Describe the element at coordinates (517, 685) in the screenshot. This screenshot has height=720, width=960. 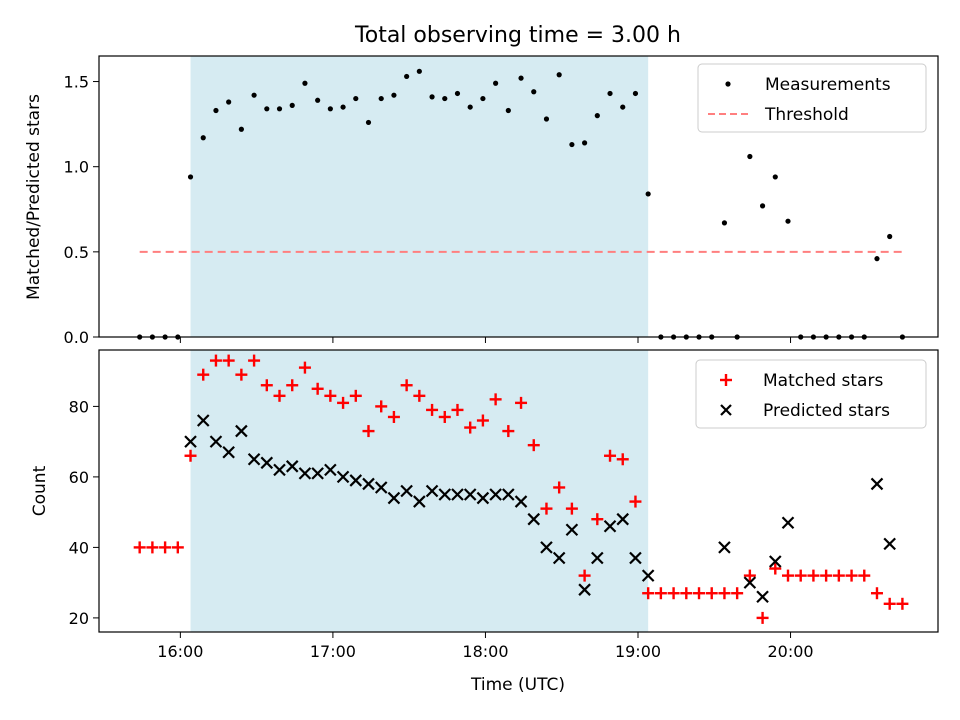
I see `x-axis-label: Time (UTC)` at that location.